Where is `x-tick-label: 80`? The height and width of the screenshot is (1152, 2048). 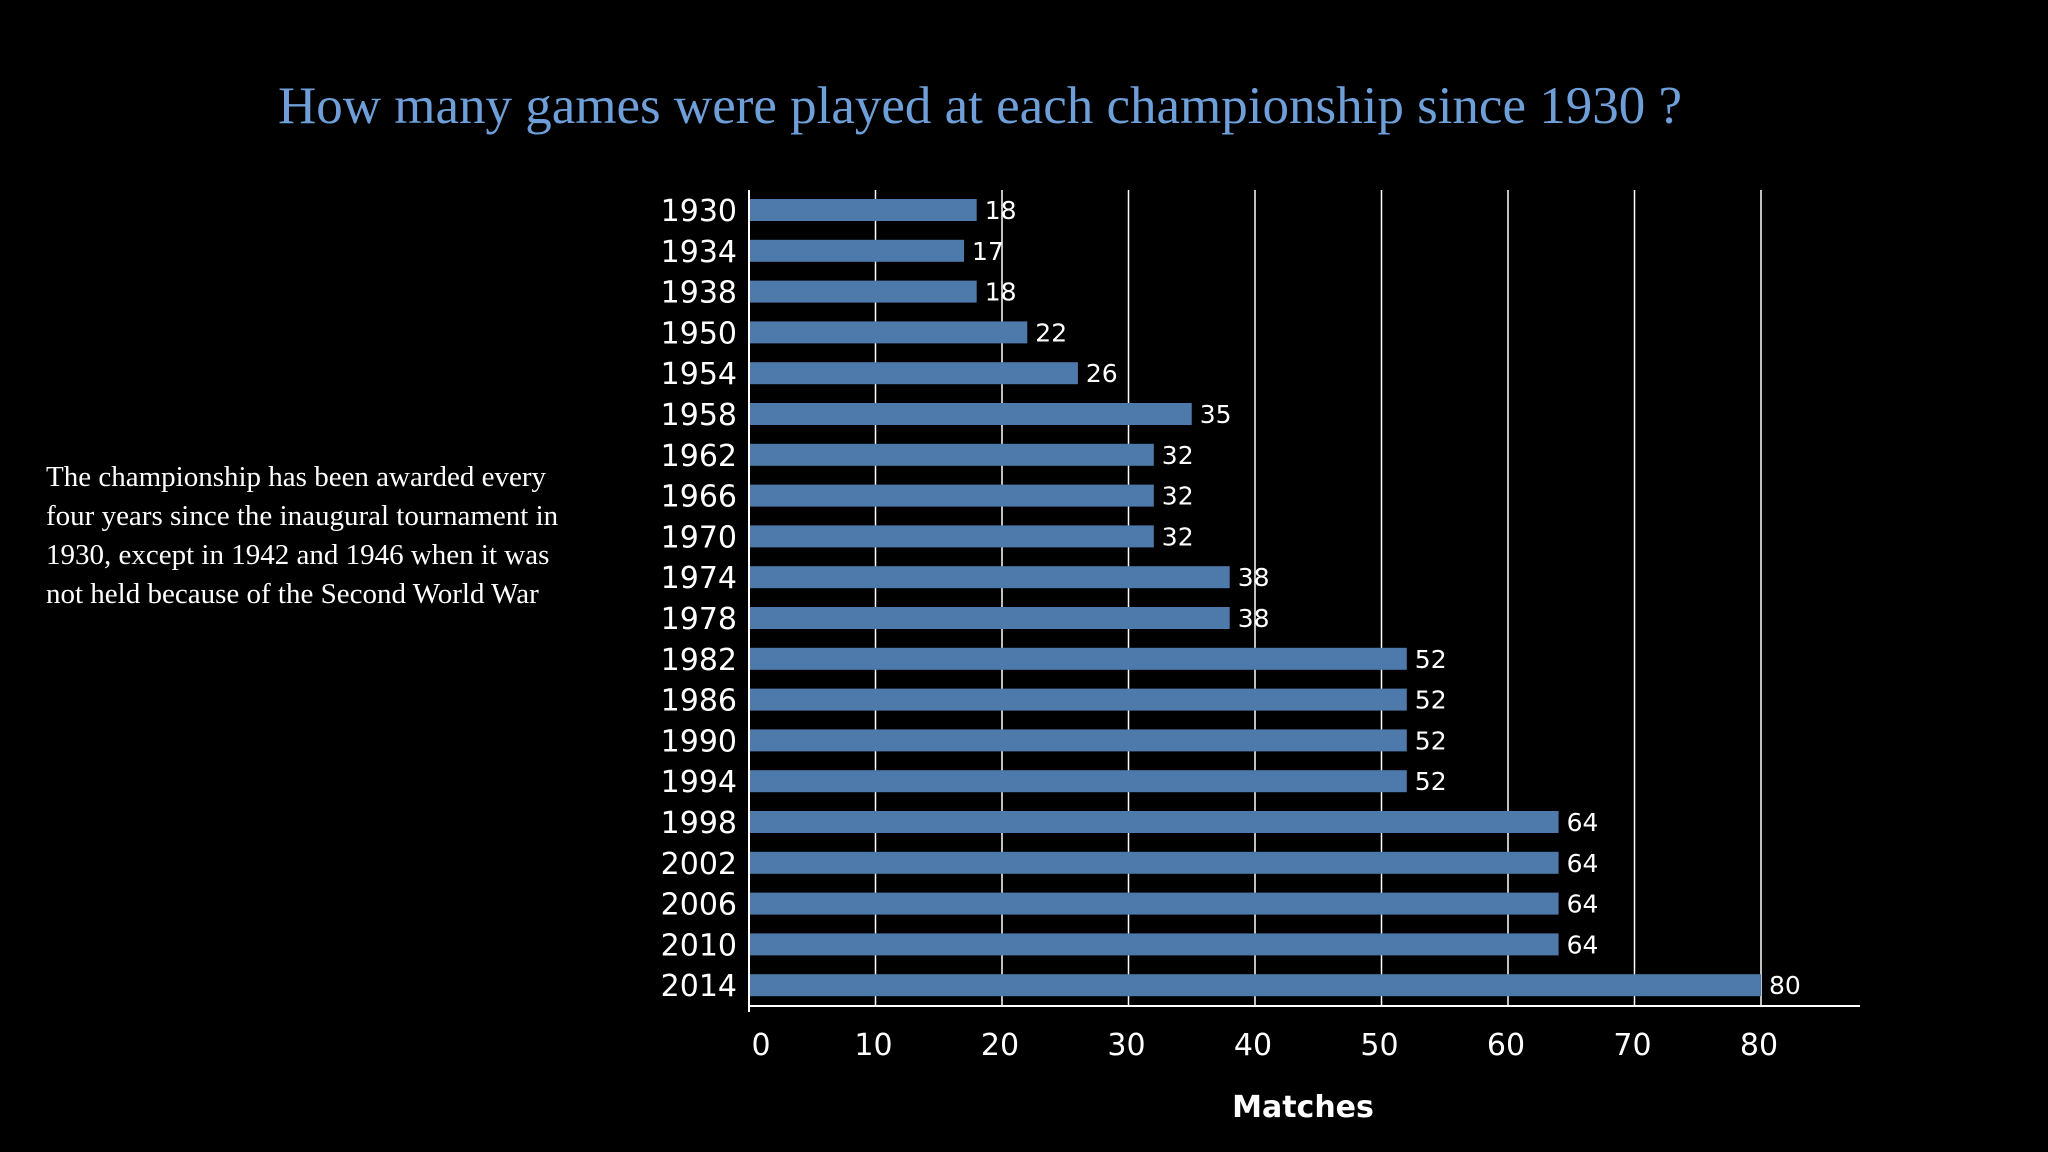
x-tick-label: 80 is located at coordinates (1759, 1045).